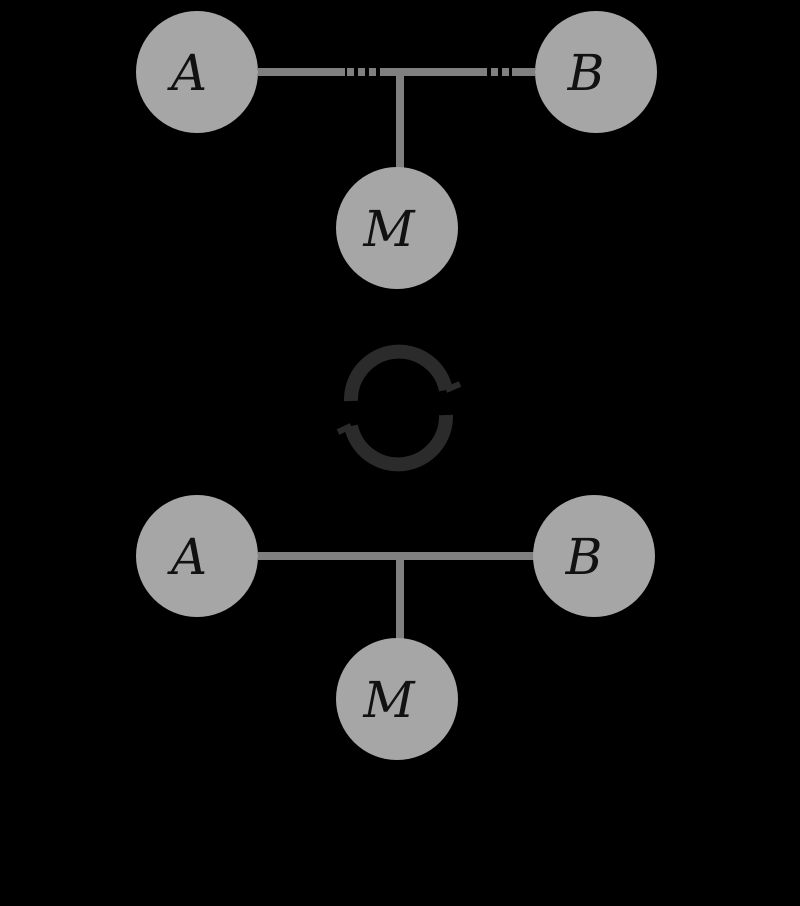 The width and height of the screenshot is (800, 906). Describe the element at coordinates (344, 429) in the screenshot. I see `cycle-icon-arrowhead-lower` at that location.